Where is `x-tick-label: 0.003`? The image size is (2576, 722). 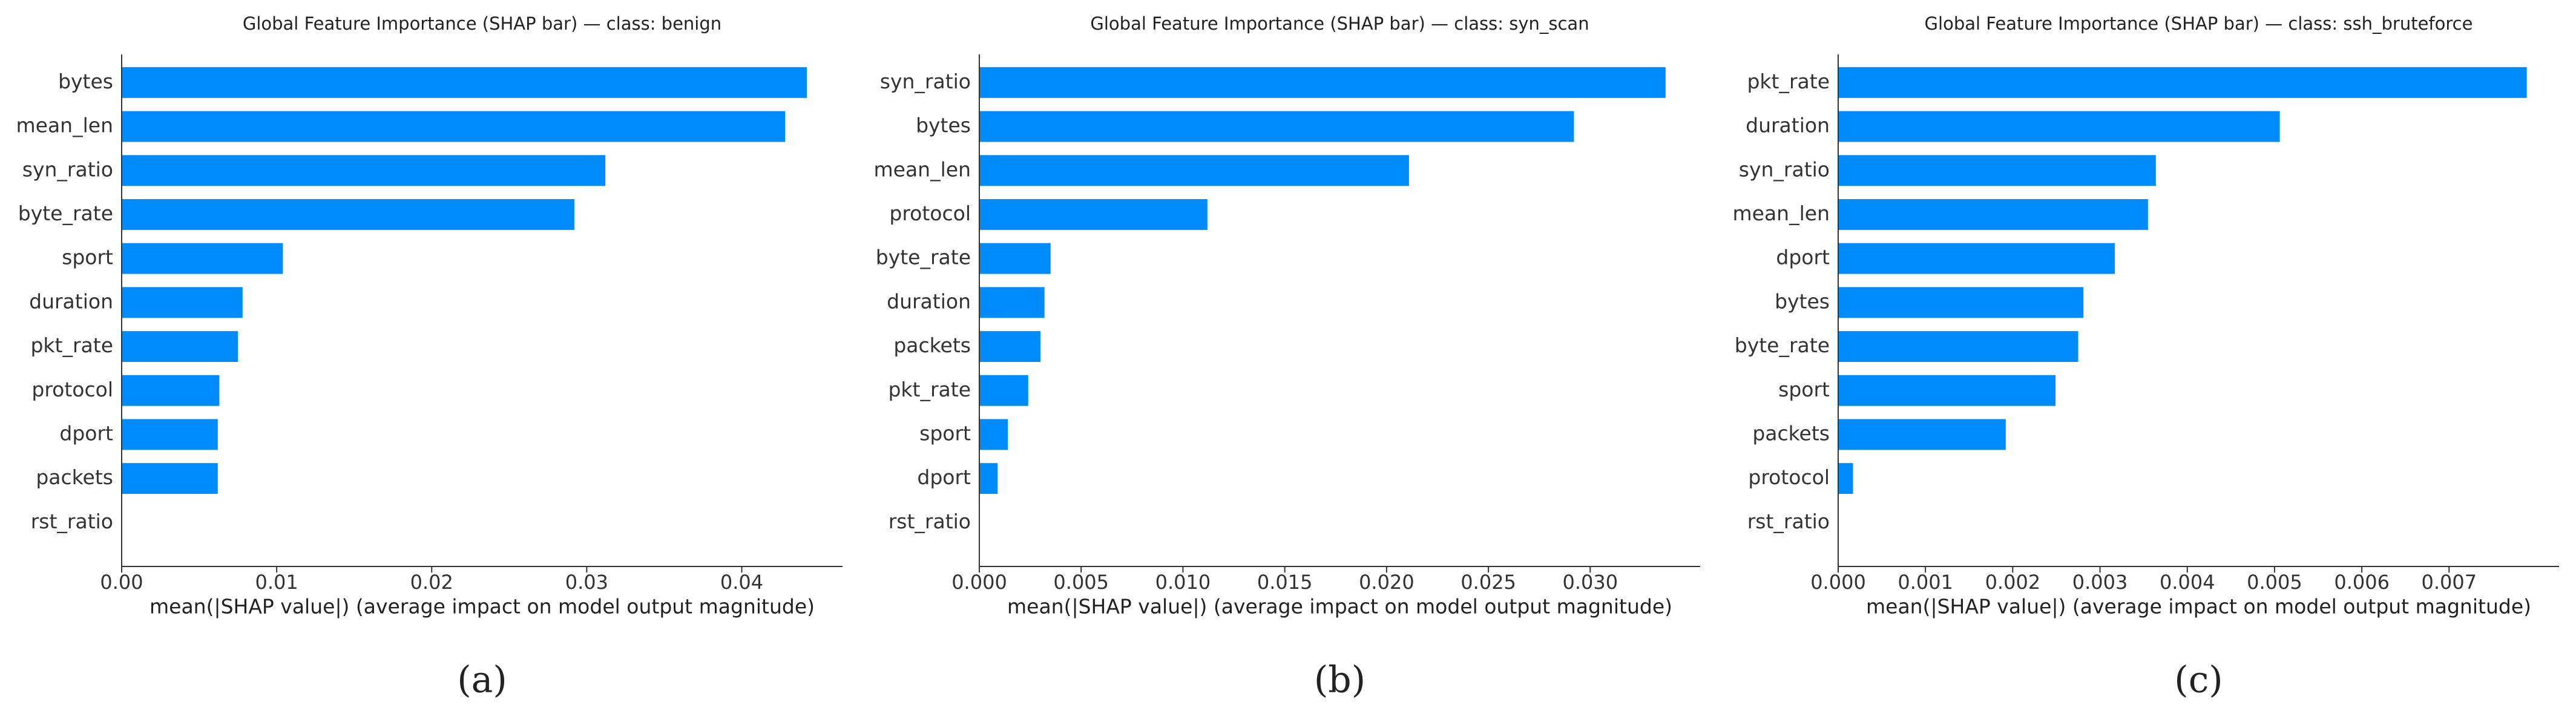 x-tick-label: 0.003 is located at coordinates (2100, 582).